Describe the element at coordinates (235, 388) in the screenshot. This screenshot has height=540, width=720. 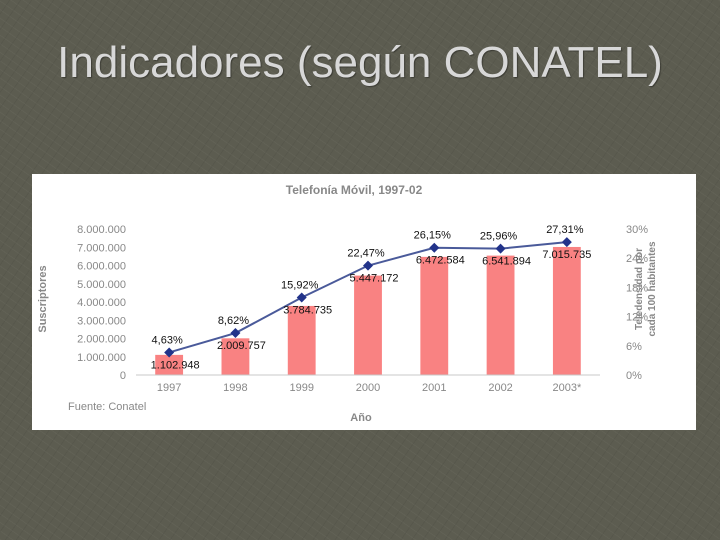
I see `x-tick-label: 1998` at that location.